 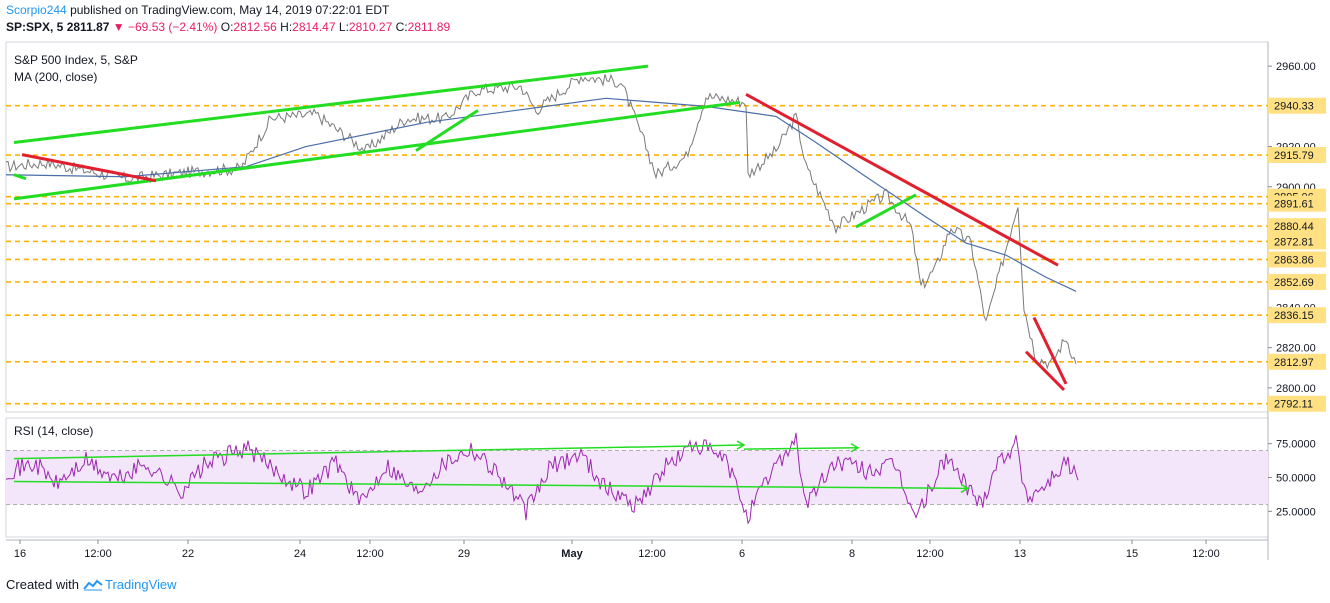 What do you see at coordinates (852, 554) in the screenshot?
I see `time-tick-label: 8` at bounding box center [852, 554].